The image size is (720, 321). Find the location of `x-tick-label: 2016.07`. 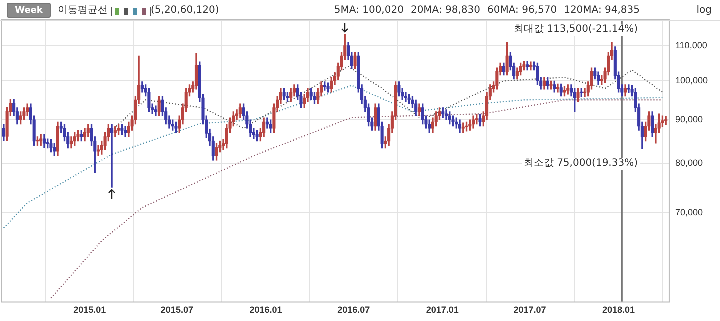

x-tick-label: 2016.07 is located at coordinates (354, 310).